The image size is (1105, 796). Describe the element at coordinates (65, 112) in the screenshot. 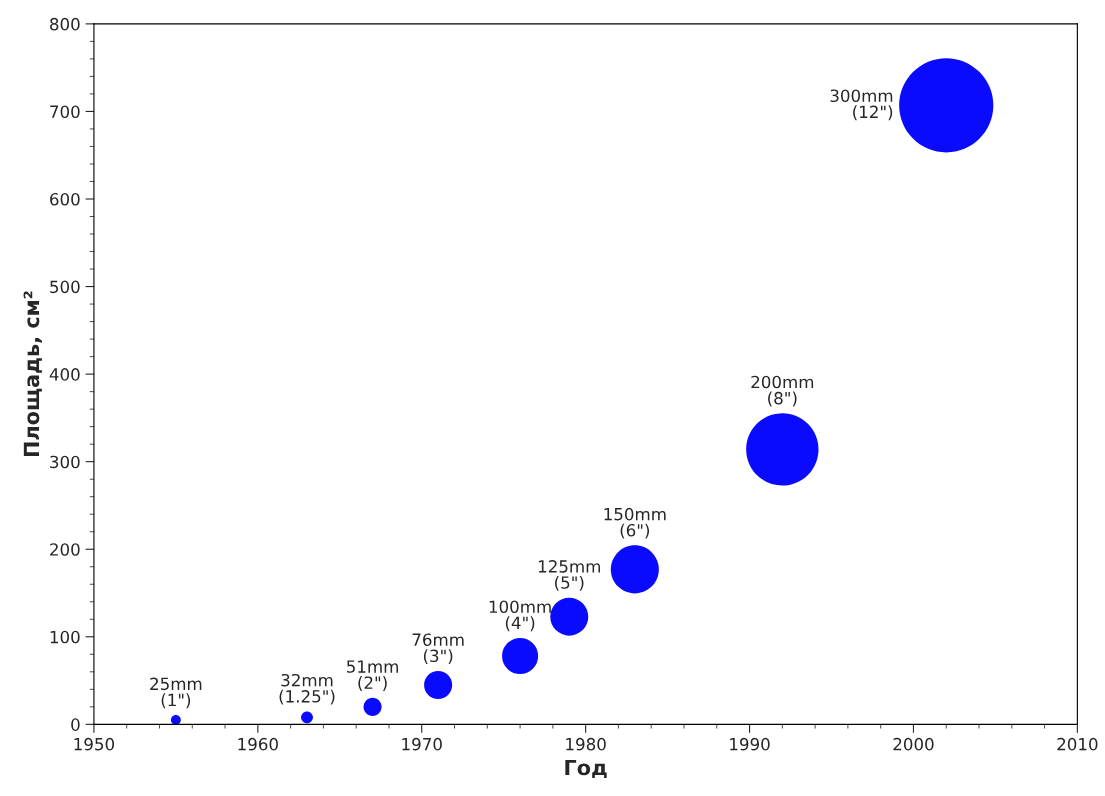

I see `y-tick-label: 700` at that location.